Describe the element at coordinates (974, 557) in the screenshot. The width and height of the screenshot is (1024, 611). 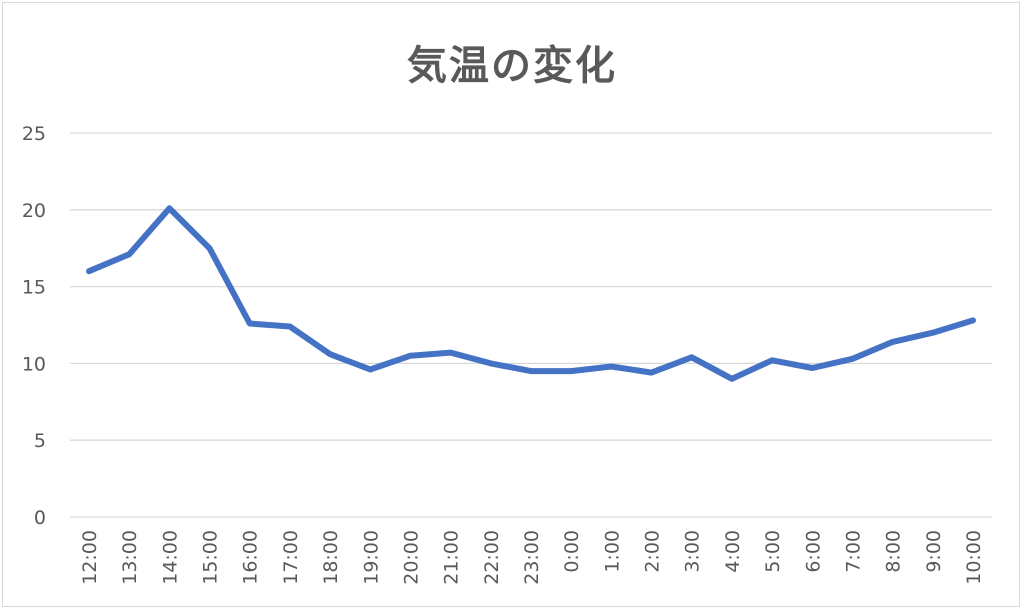
I see `x-tick-label: 10:00` at that location.